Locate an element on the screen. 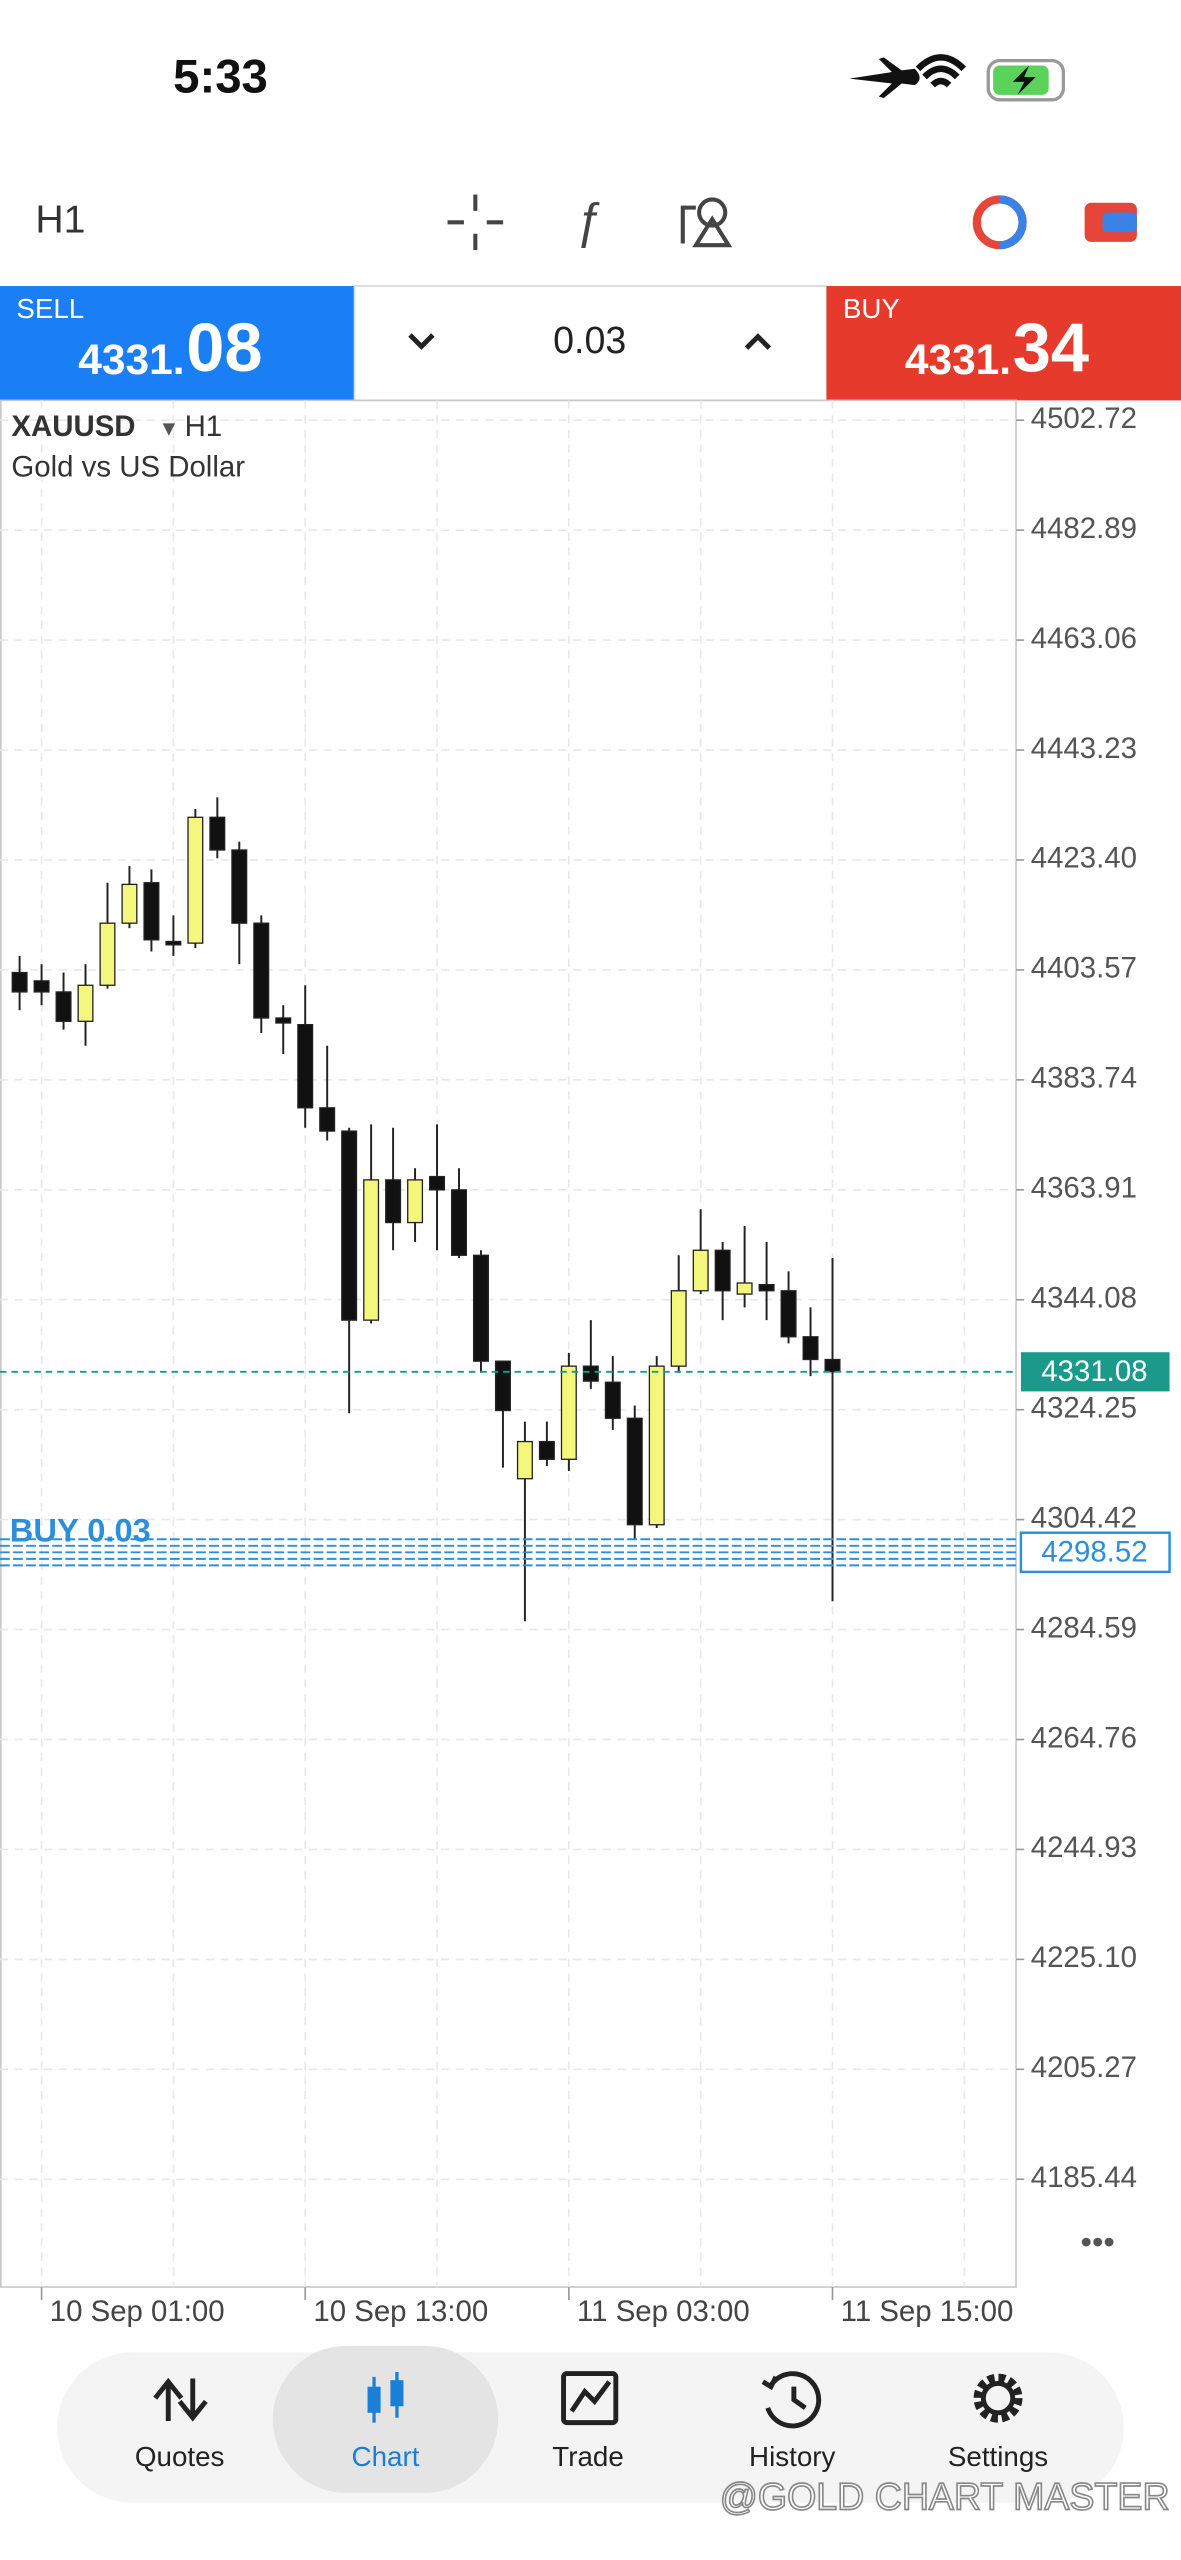 The width and height of the screenshot is (1181, 2560). status-time: 5:33 is located at coordinates (220, 77).